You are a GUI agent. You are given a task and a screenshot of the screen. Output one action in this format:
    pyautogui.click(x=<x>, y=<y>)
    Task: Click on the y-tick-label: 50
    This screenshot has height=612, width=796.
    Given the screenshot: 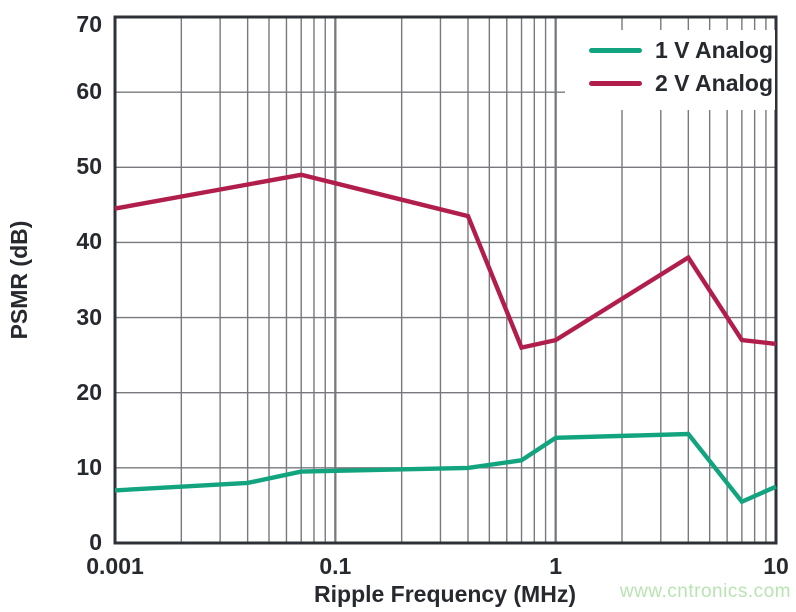 What is the action you would take?
    pyautogui.click(x=89, y=166)
    